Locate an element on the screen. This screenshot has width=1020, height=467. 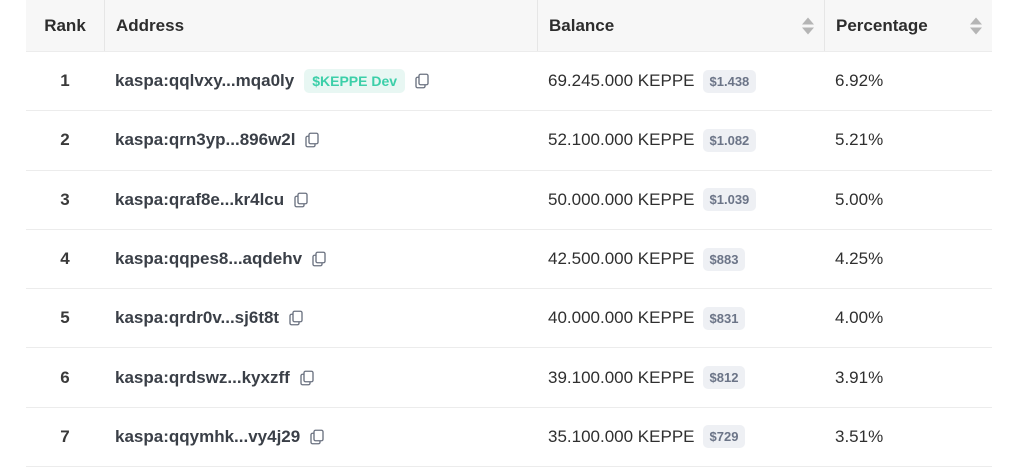
balance-value: 50.000.000 KEPPE is located at coordinates (621, 199).